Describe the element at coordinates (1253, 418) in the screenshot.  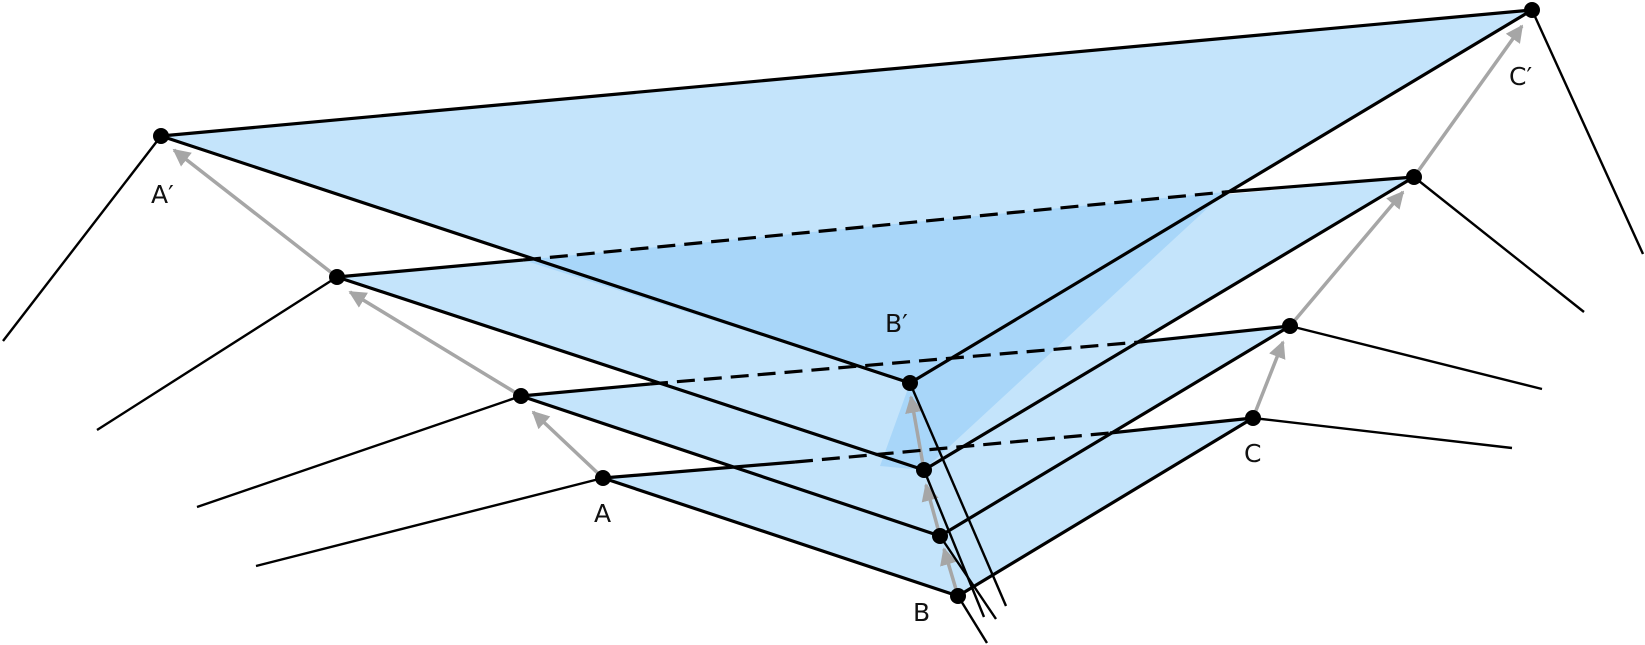
I see `vertex-c` at that location.